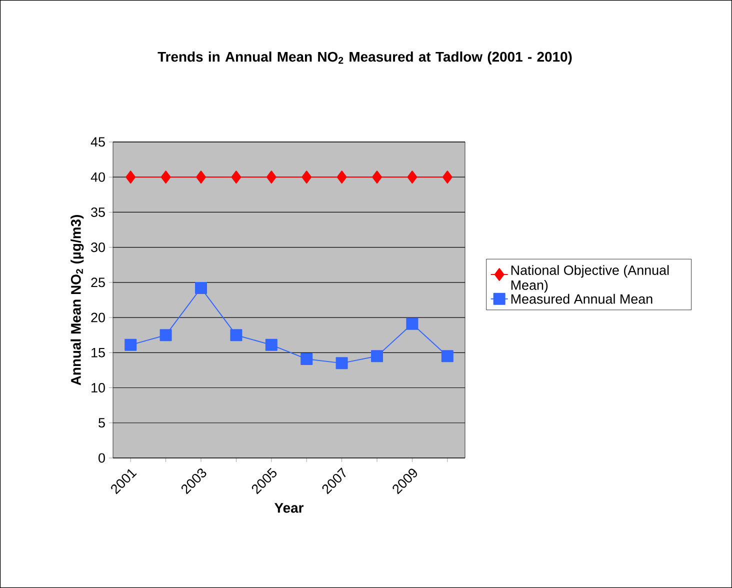  What do you see at coordinates (97, 142) in the screenshot?
I see `y-tick-label: 45` at bounding box center [97, 142].